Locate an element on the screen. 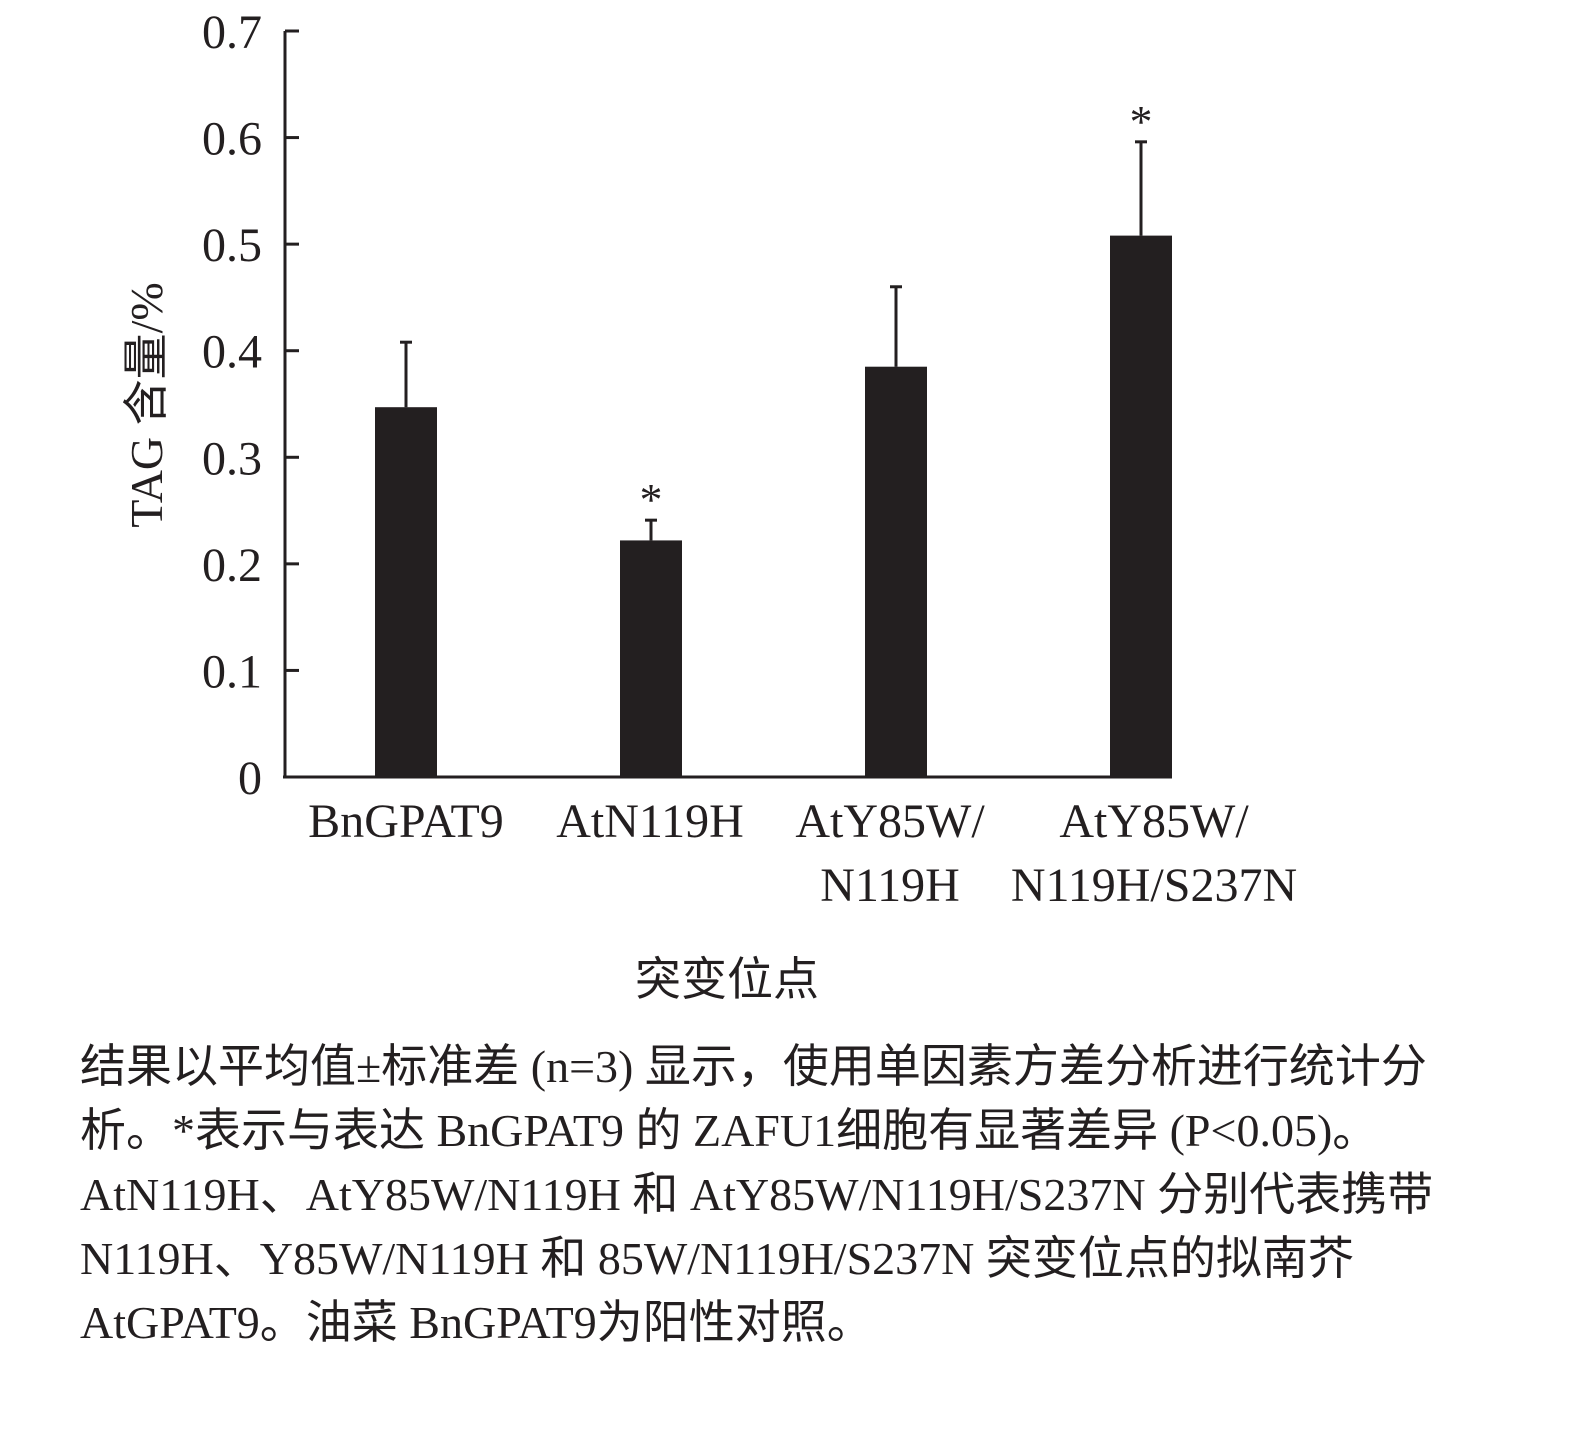 Image resolution: width=1575 pixels, height=1435 pixels. y-tick-label: 0.1 is located at coordinates (232, 671).